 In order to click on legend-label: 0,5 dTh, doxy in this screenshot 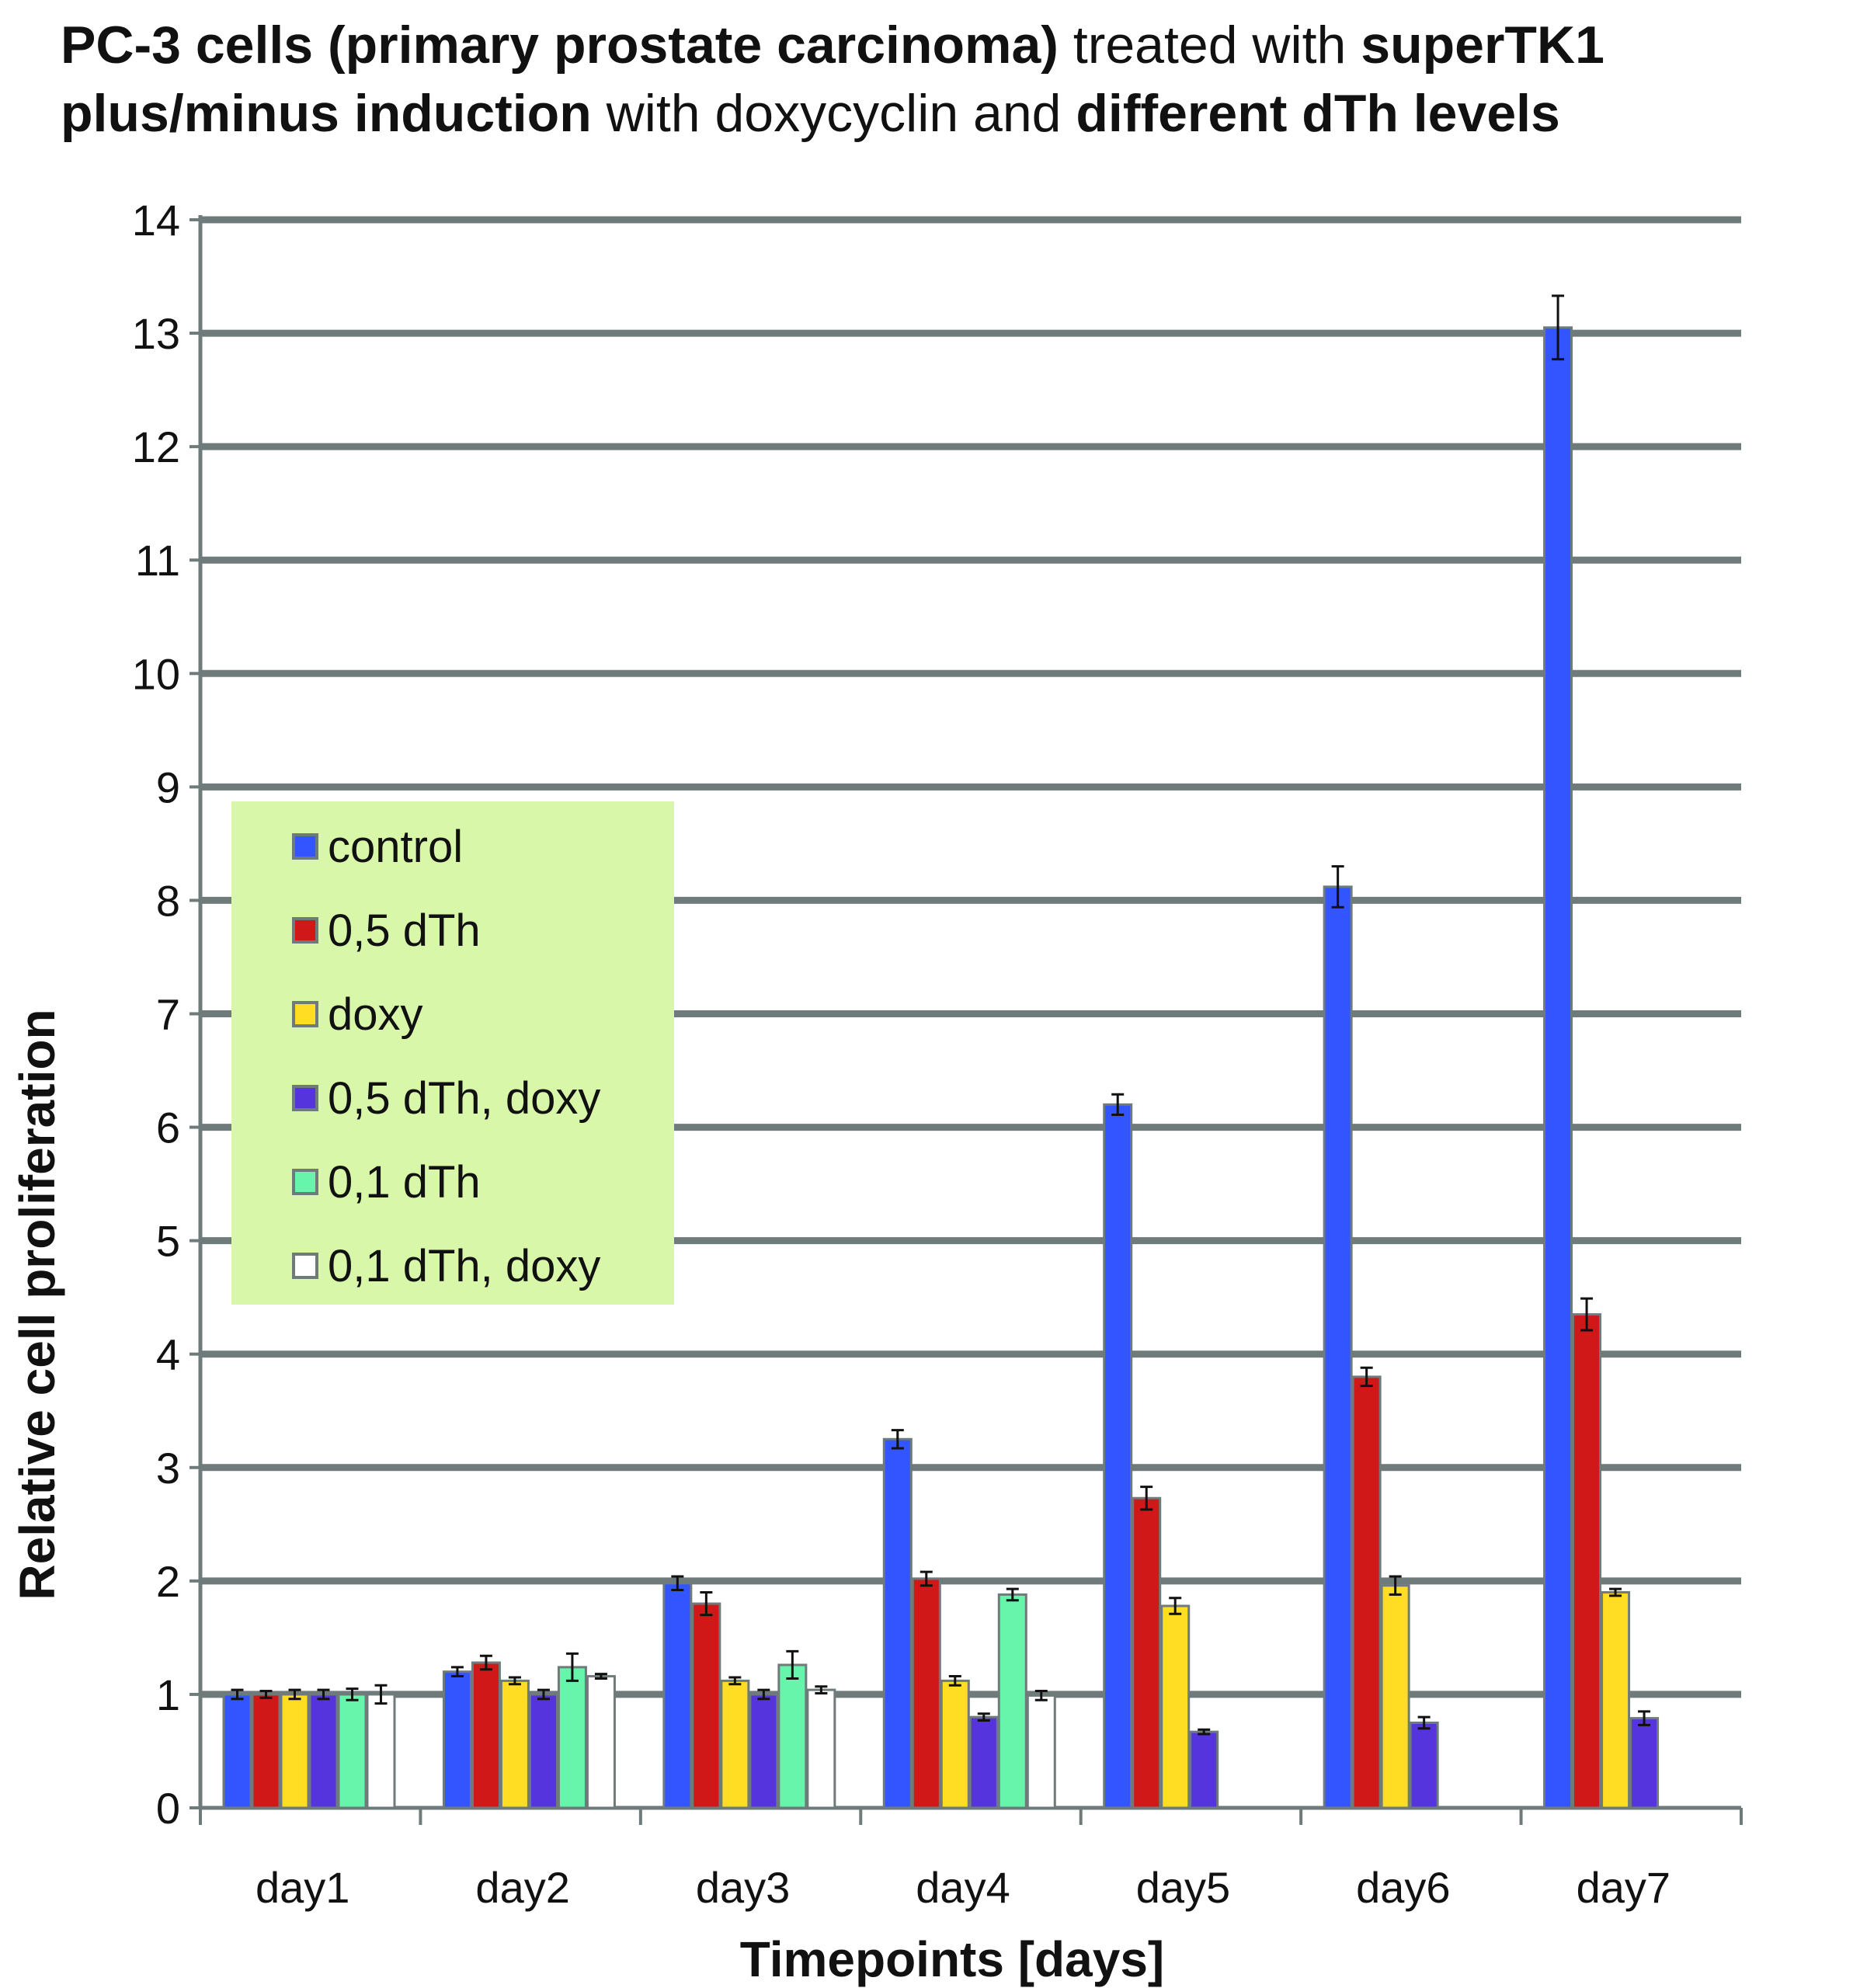, I will do `click(464, 1098)`.